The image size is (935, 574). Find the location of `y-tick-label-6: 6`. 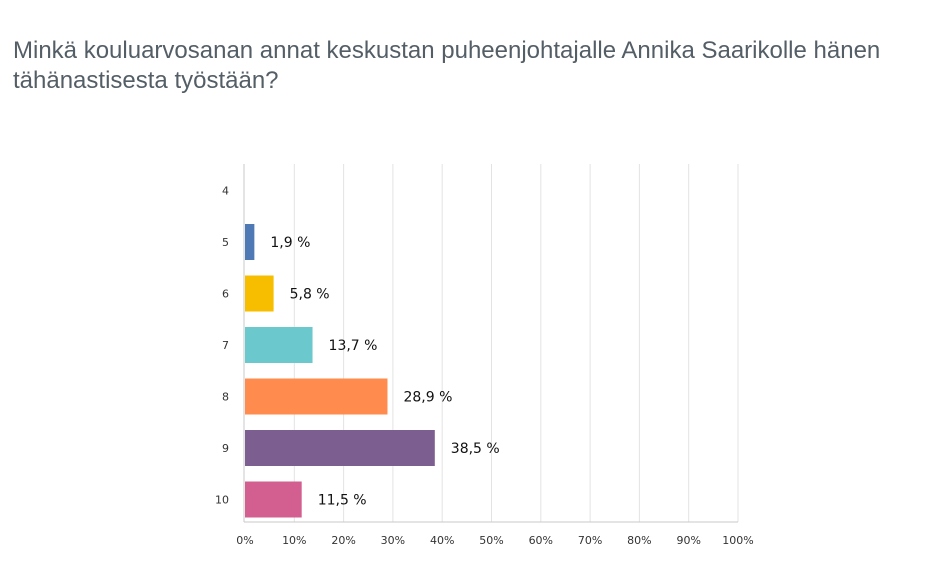

y-tick-label-6: 6 is located at coordinates (225, 294).